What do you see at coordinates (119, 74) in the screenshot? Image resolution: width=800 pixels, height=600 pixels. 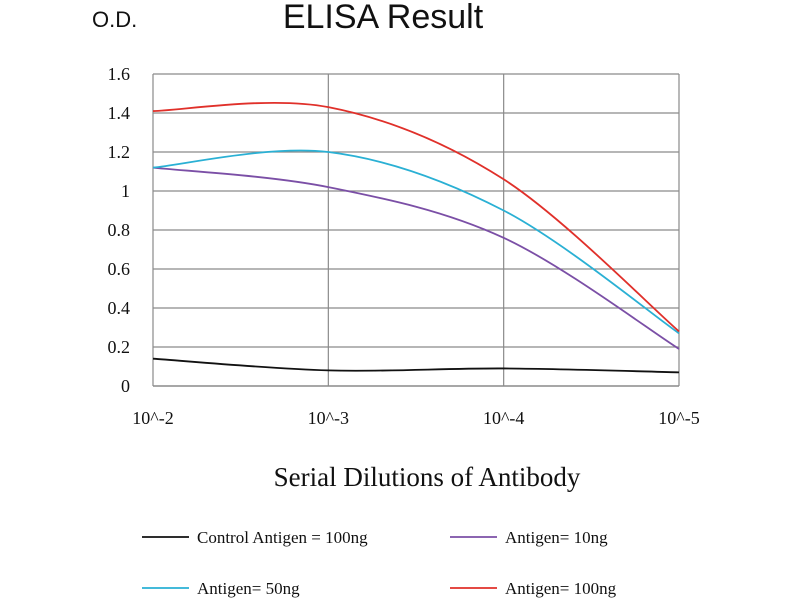 I see `y-tick-label: 1.6` at bounding box center [119, 74].